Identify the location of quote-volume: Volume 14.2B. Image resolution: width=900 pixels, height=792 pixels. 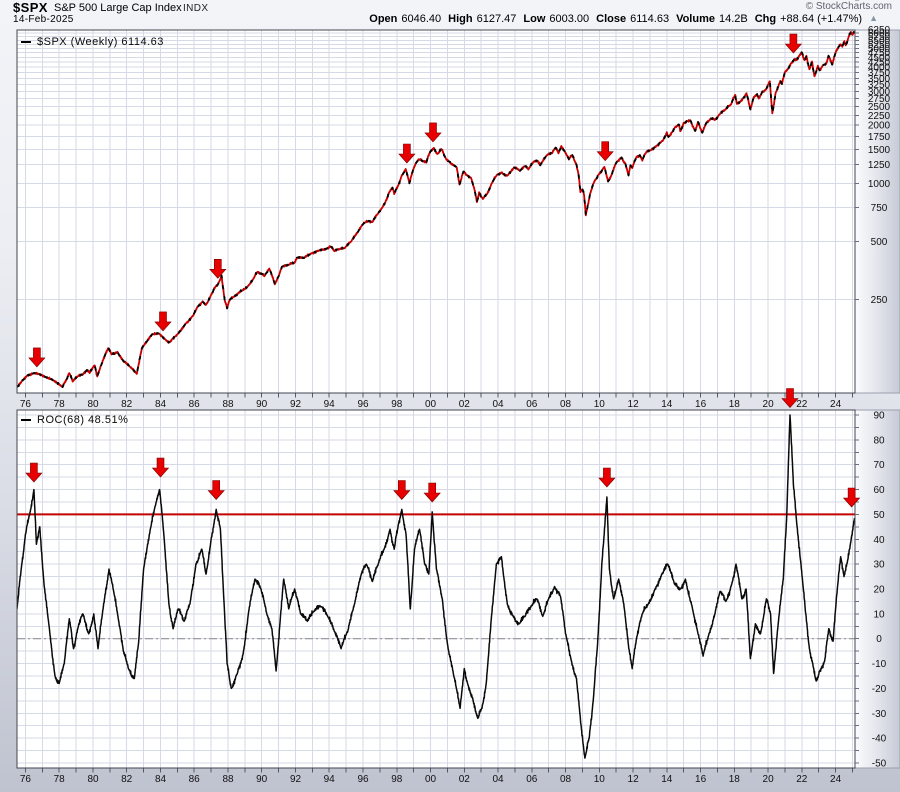
(712, 19).